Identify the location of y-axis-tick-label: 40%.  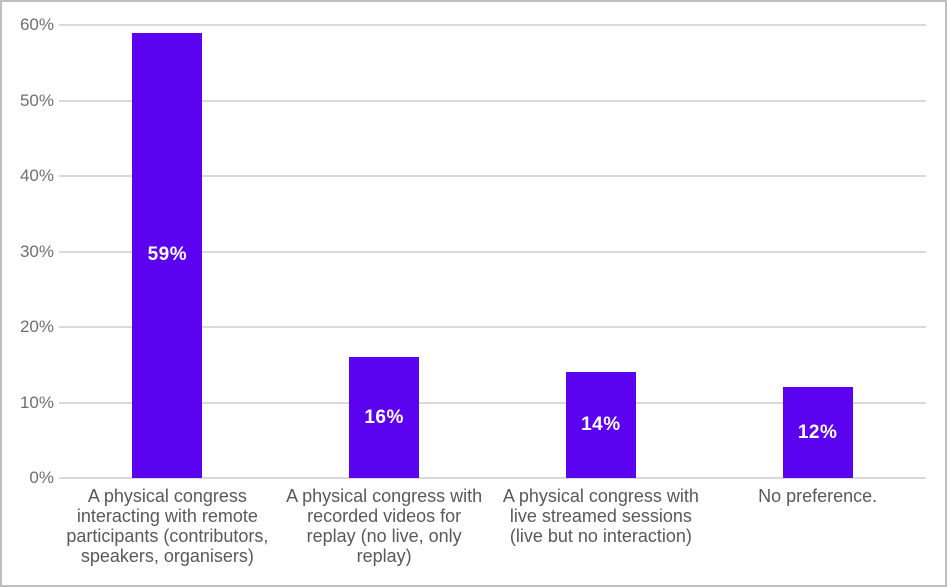
(36, 175).